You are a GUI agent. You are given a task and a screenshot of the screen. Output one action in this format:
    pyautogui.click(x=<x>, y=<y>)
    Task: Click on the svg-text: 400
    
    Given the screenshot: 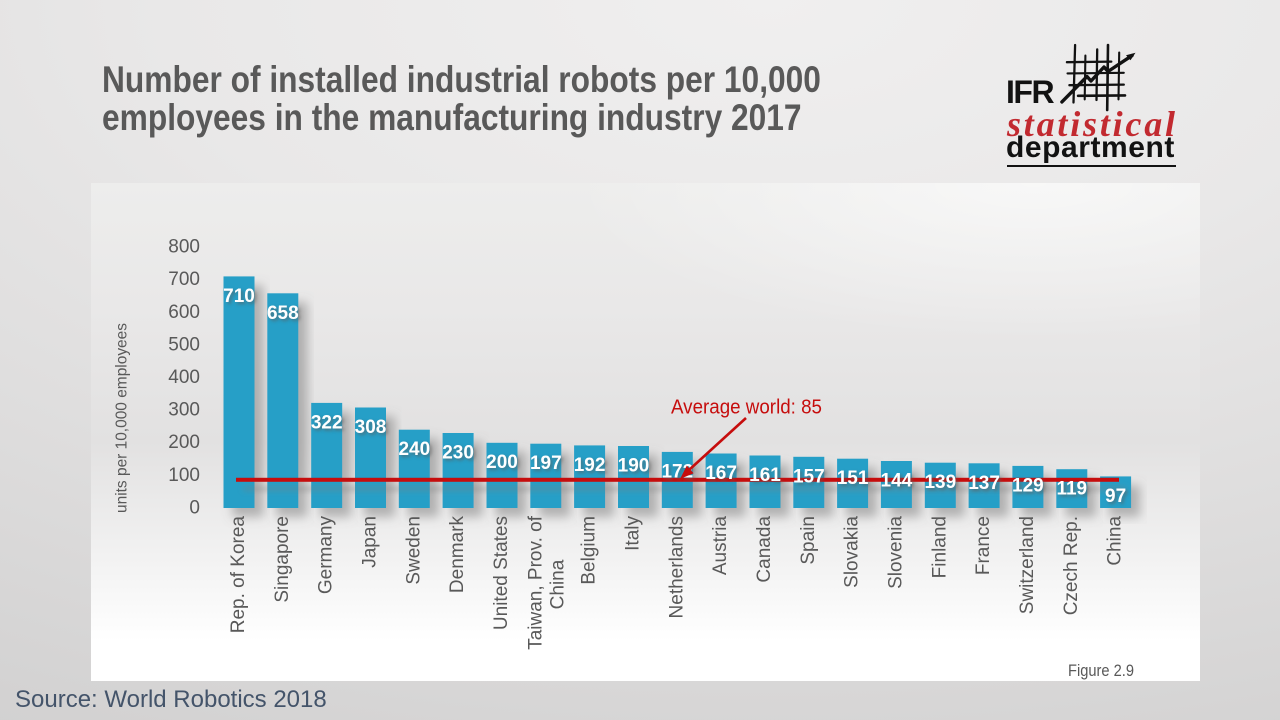 What is the action you would take?
    pyautogui.click(x=184, y=377)
    